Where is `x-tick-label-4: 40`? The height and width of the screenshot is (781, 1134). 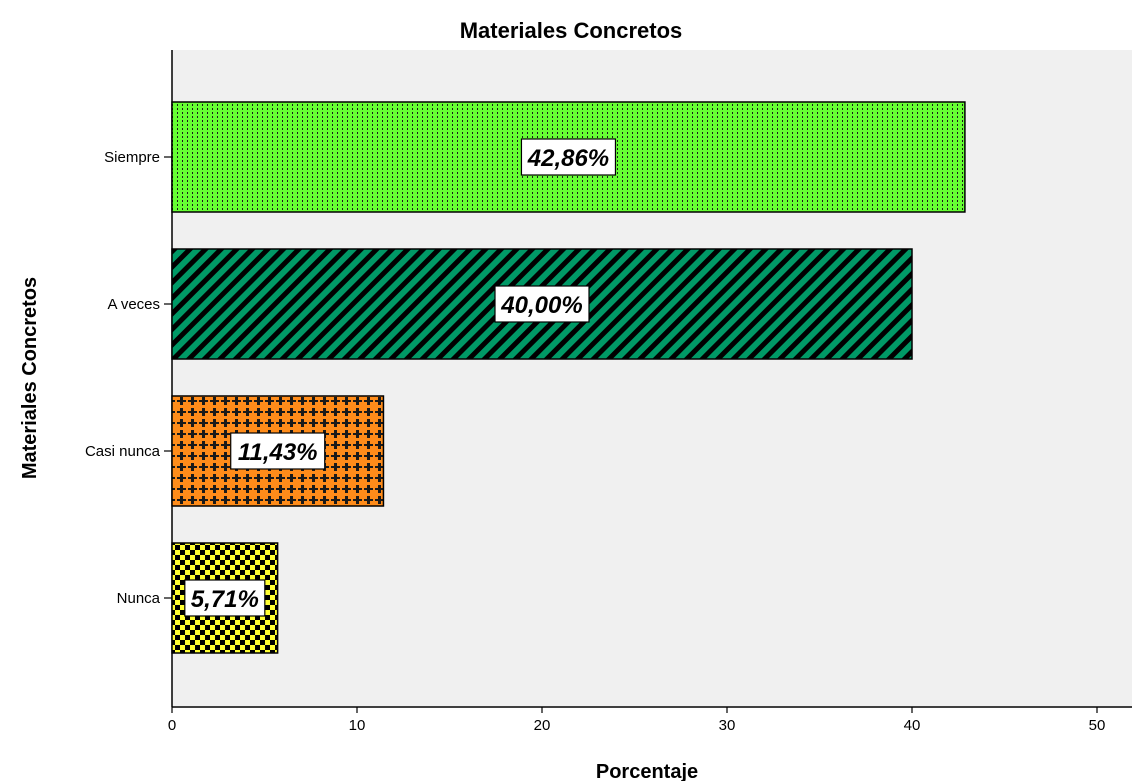
x-tick-label-4: 40 is located at coordinates (912, 725).